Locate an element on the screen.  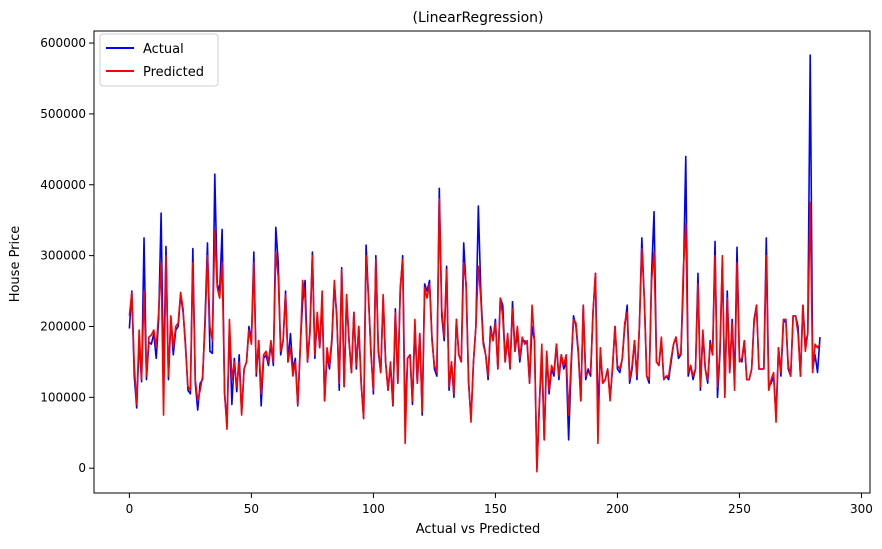
legend-label-predicted: Predicted is located at coordinates (173, 72).